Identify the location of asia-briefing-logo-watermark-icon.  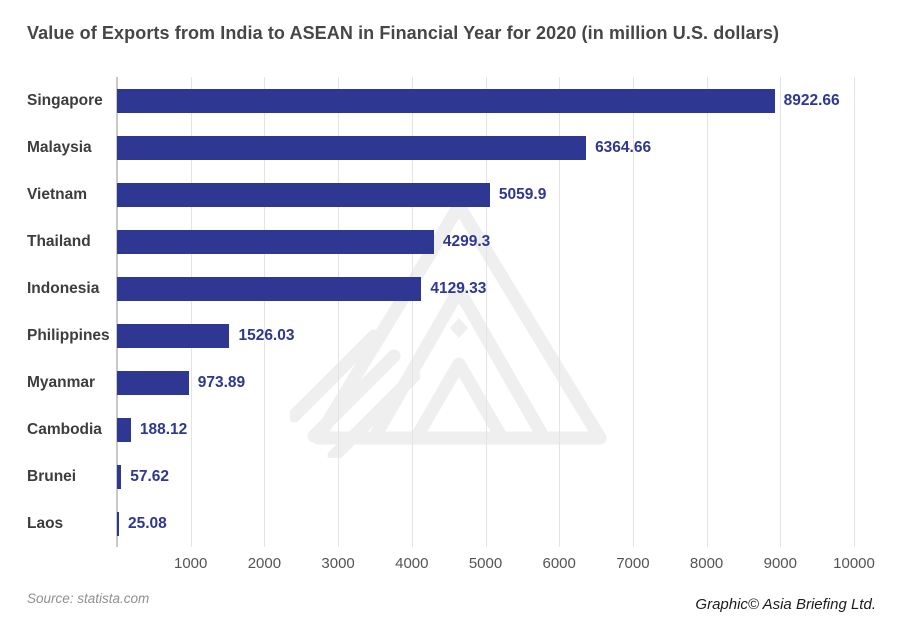
(448, 328).